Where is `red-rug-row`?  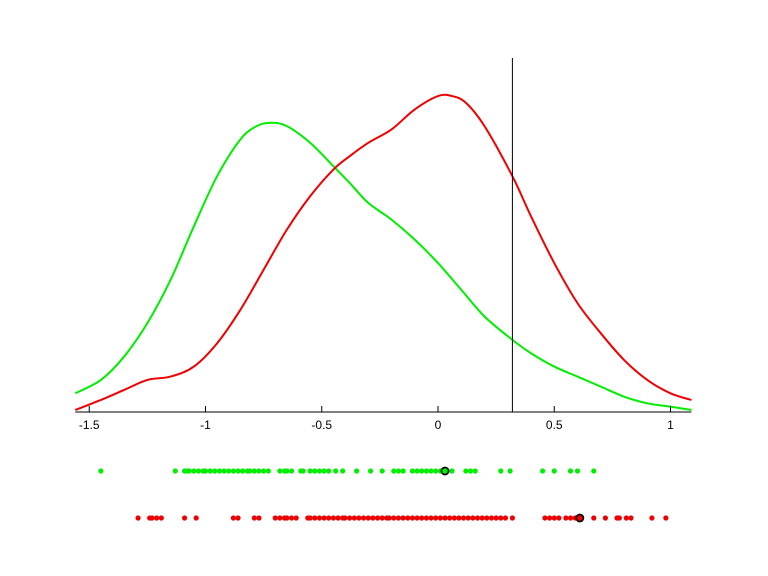 red-rug-row is located at coordinates (402, 518).